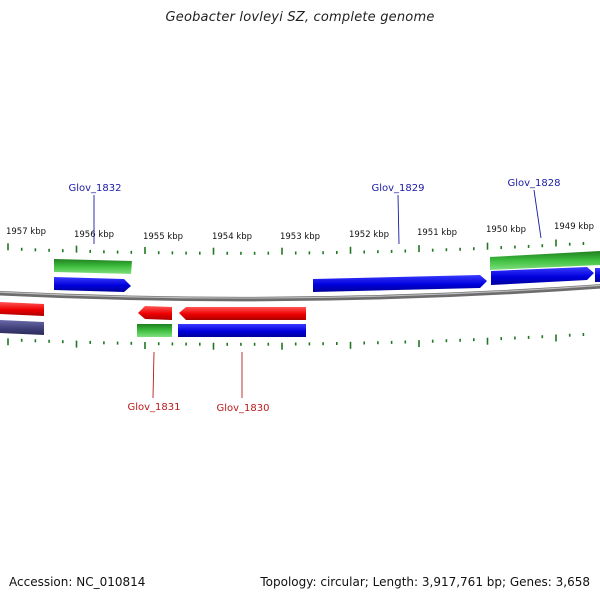 The image size is (600, 600). What do you see at coordinates (296, 341) in the screenshot?
I see `lower-tick-row` at bounding box center [296, 341].